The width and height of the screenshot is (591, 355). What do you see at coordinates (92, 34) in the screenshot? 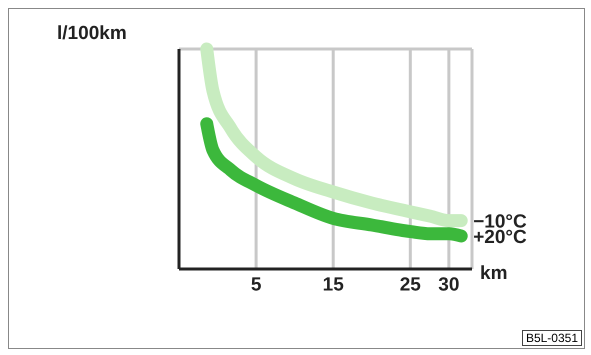
I see `y-axis-title: l/100km` at bounding box center [92, 34].